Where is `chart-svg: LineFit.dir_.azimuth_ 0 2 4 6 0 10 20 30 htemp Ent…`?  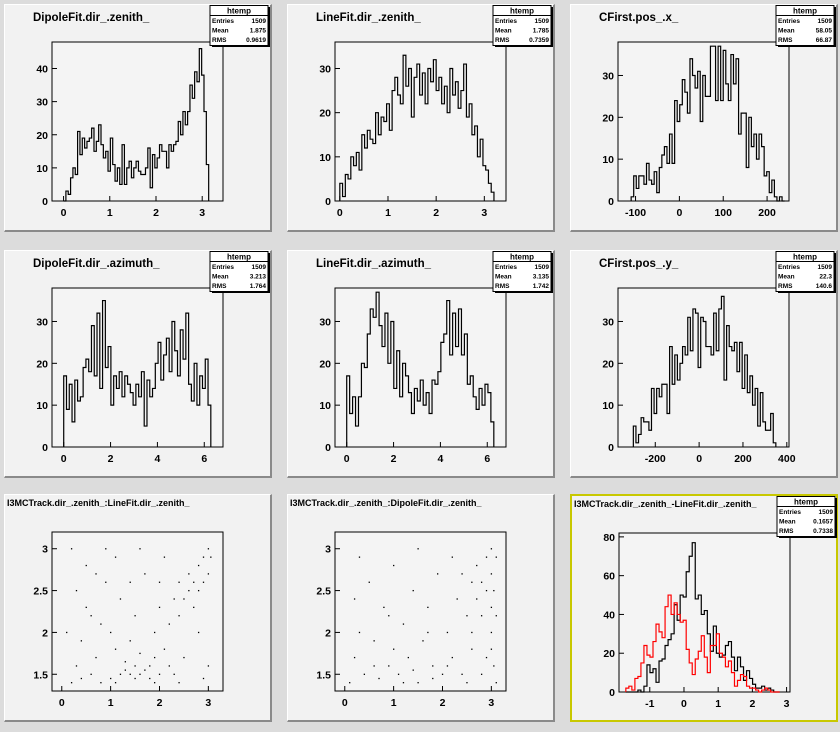 chart-svg: LineFit.dir_.azimuth_ 0 2 4 6 0 10 20 30 htemp Ent… is located at coordinates (434, 358).